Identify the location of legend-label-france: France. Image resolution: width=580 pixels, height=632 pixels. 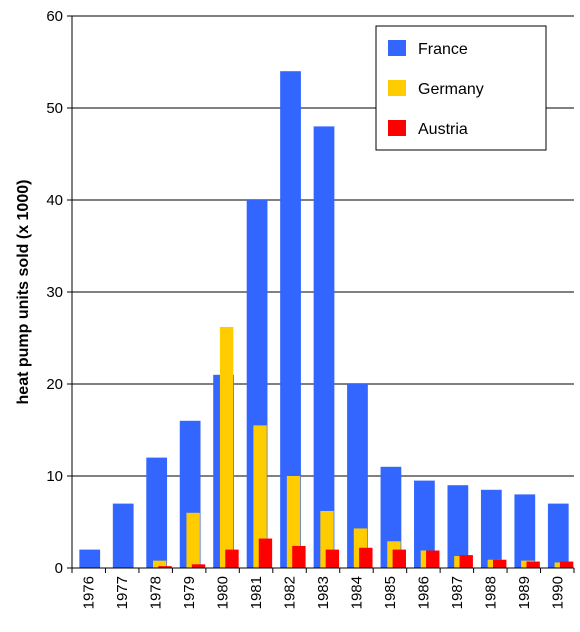
(443, 49).